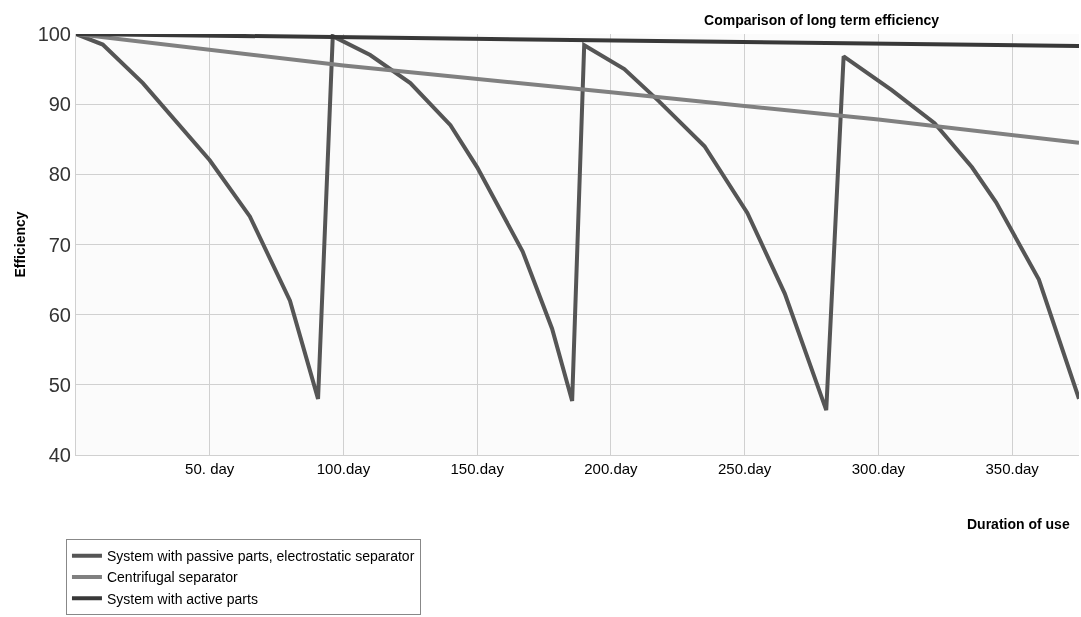 This screenshot has width=1081, height=617. Describe the element at coordinates (59, 174) in the screenshot. I see `y-tick-label: 80` at that location.